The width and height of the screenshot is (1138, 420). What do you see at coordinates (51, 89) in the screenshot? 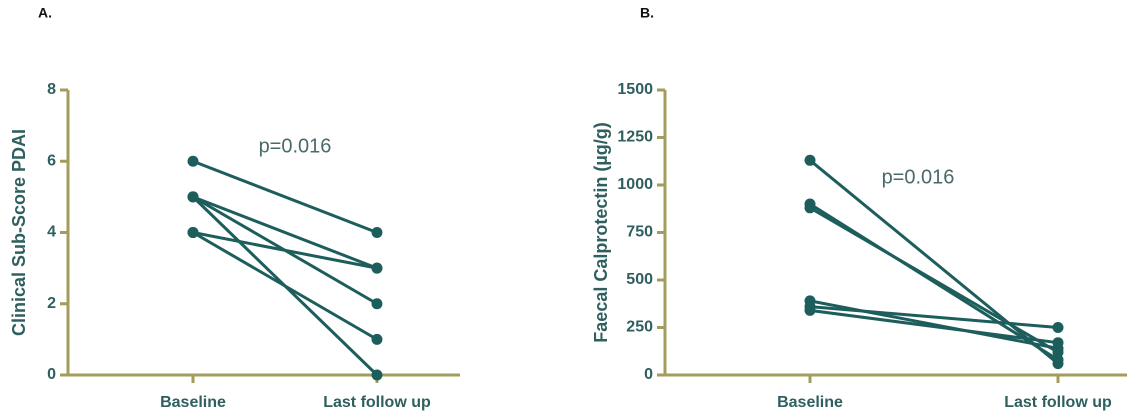
I see `y-tick-label: 8` at bounding box center [51, 89].